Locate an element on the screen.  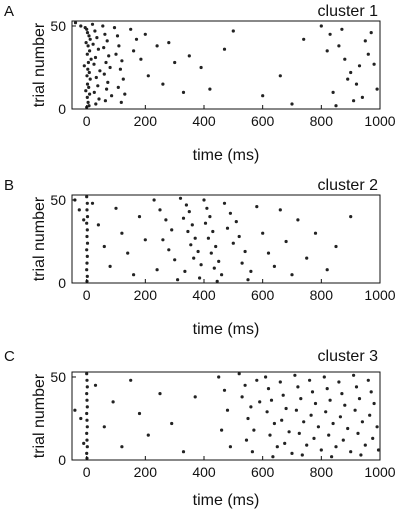
x-tick-label: 800 is located at coordinates (322, 472).